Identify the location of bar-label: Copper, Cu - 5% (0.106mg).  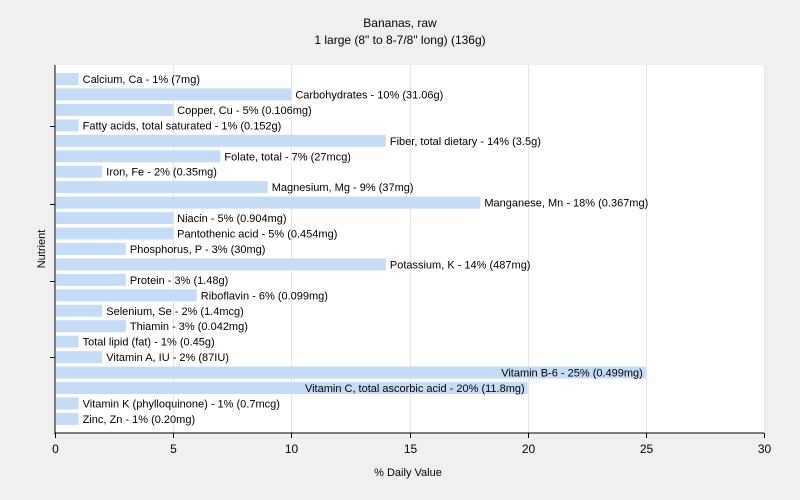
(244, 111).